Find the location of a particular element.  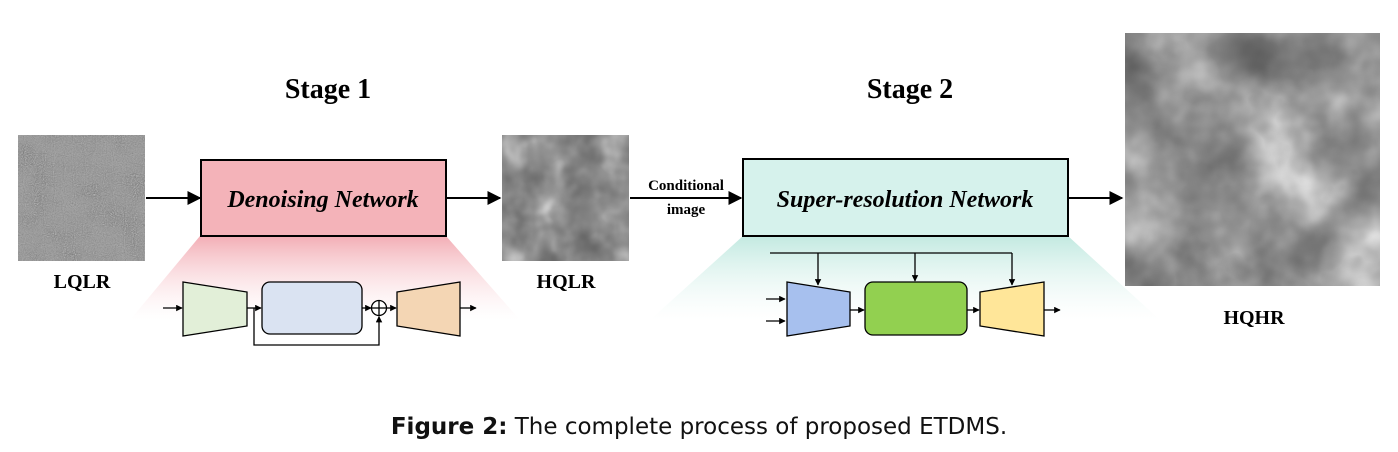

denoise-encoder-block is located at coordinates (215, 309).